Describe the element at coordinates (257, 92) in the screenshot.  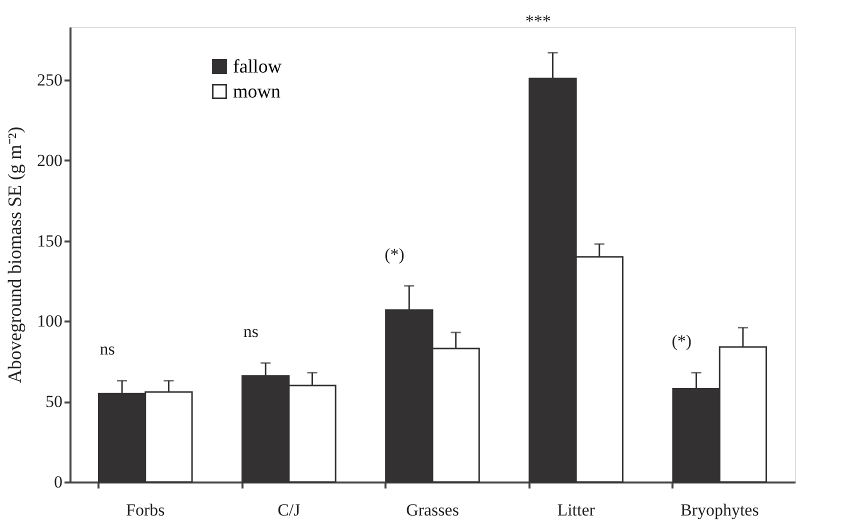
I see `legend-label: mown` at that location.